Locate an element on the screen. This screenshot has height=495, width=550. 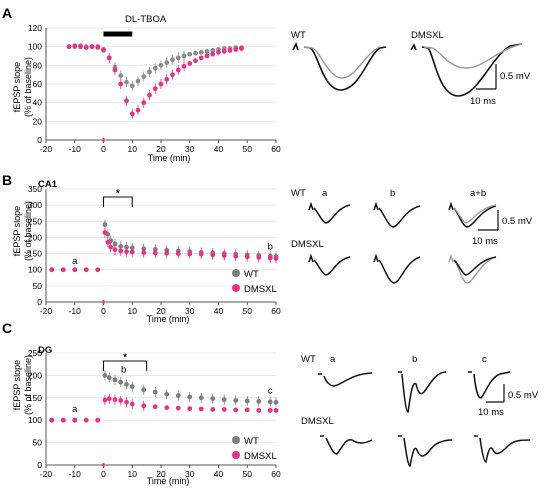
trace-dmsxl-b is located at coordinates (397, 268).